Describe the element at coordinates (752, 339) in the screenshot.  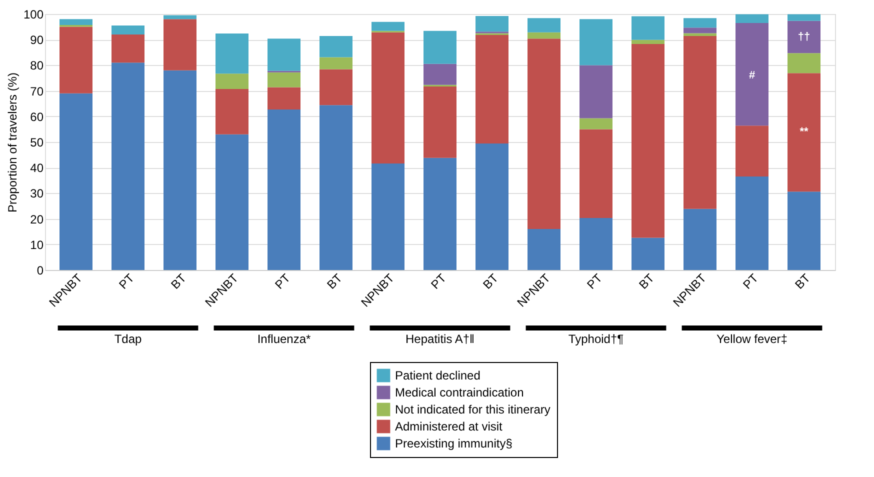
I see `text: Yellow fever‡` at that location.